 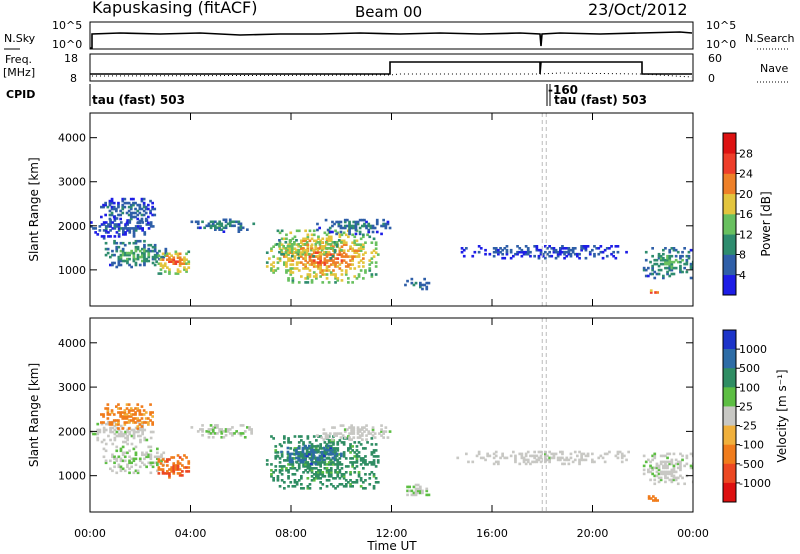 I want to click on y-tick-label: 1000, so click(x=72, y=270).